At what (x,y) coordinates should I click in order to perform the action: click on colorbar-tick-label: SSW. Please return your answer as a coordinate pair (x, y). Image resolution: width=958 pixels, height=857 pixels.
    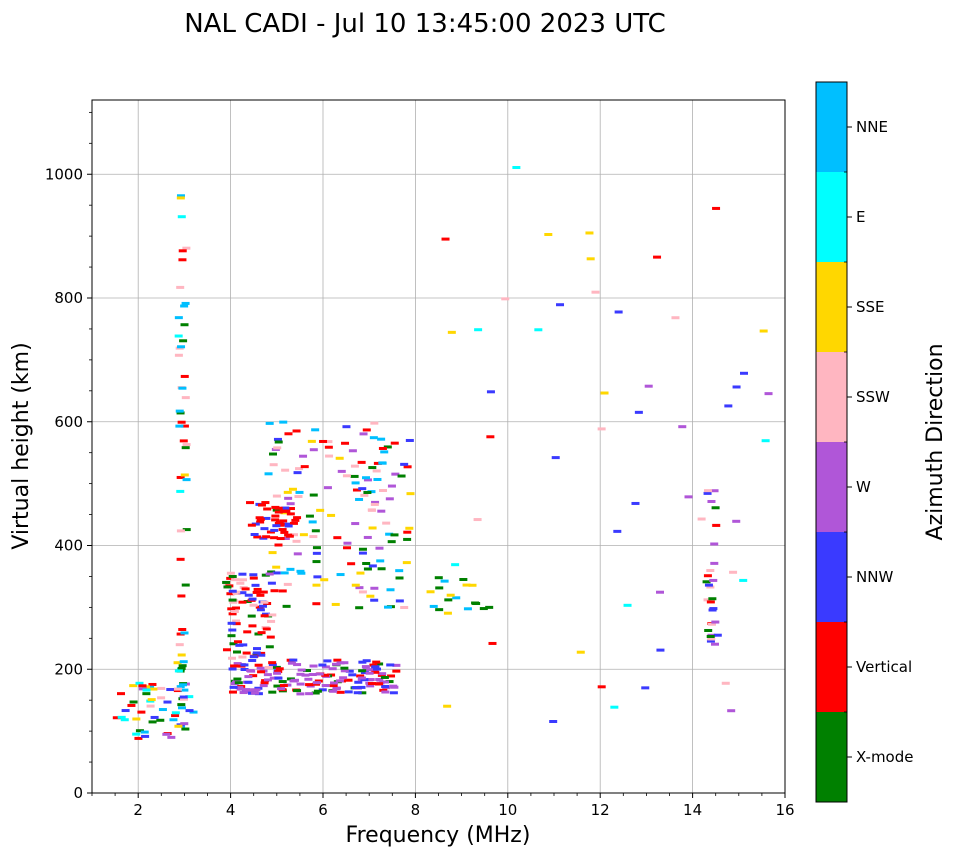
    Looking at the image, I should click on (873, 397).